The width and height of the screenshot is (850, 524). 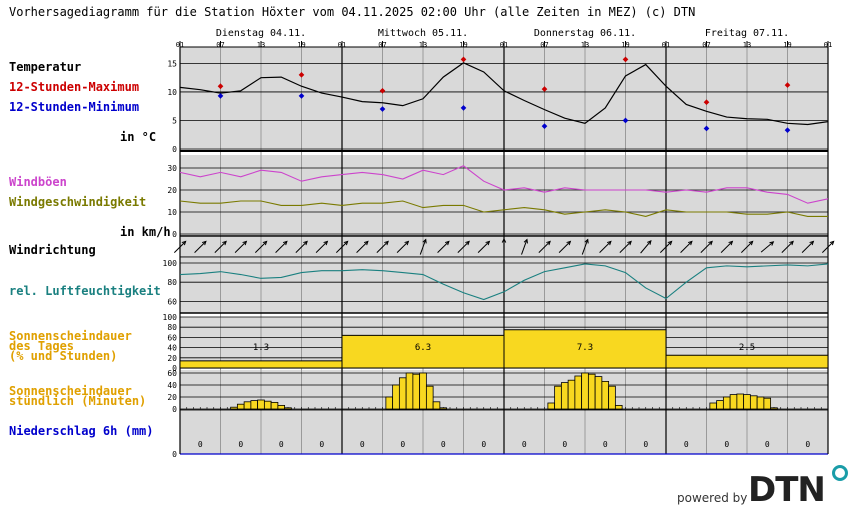 What do you see at coordinates (172, 301) in the screenshot?
I see `humidity-tick-label: 60` at bounding box center [172, 301].